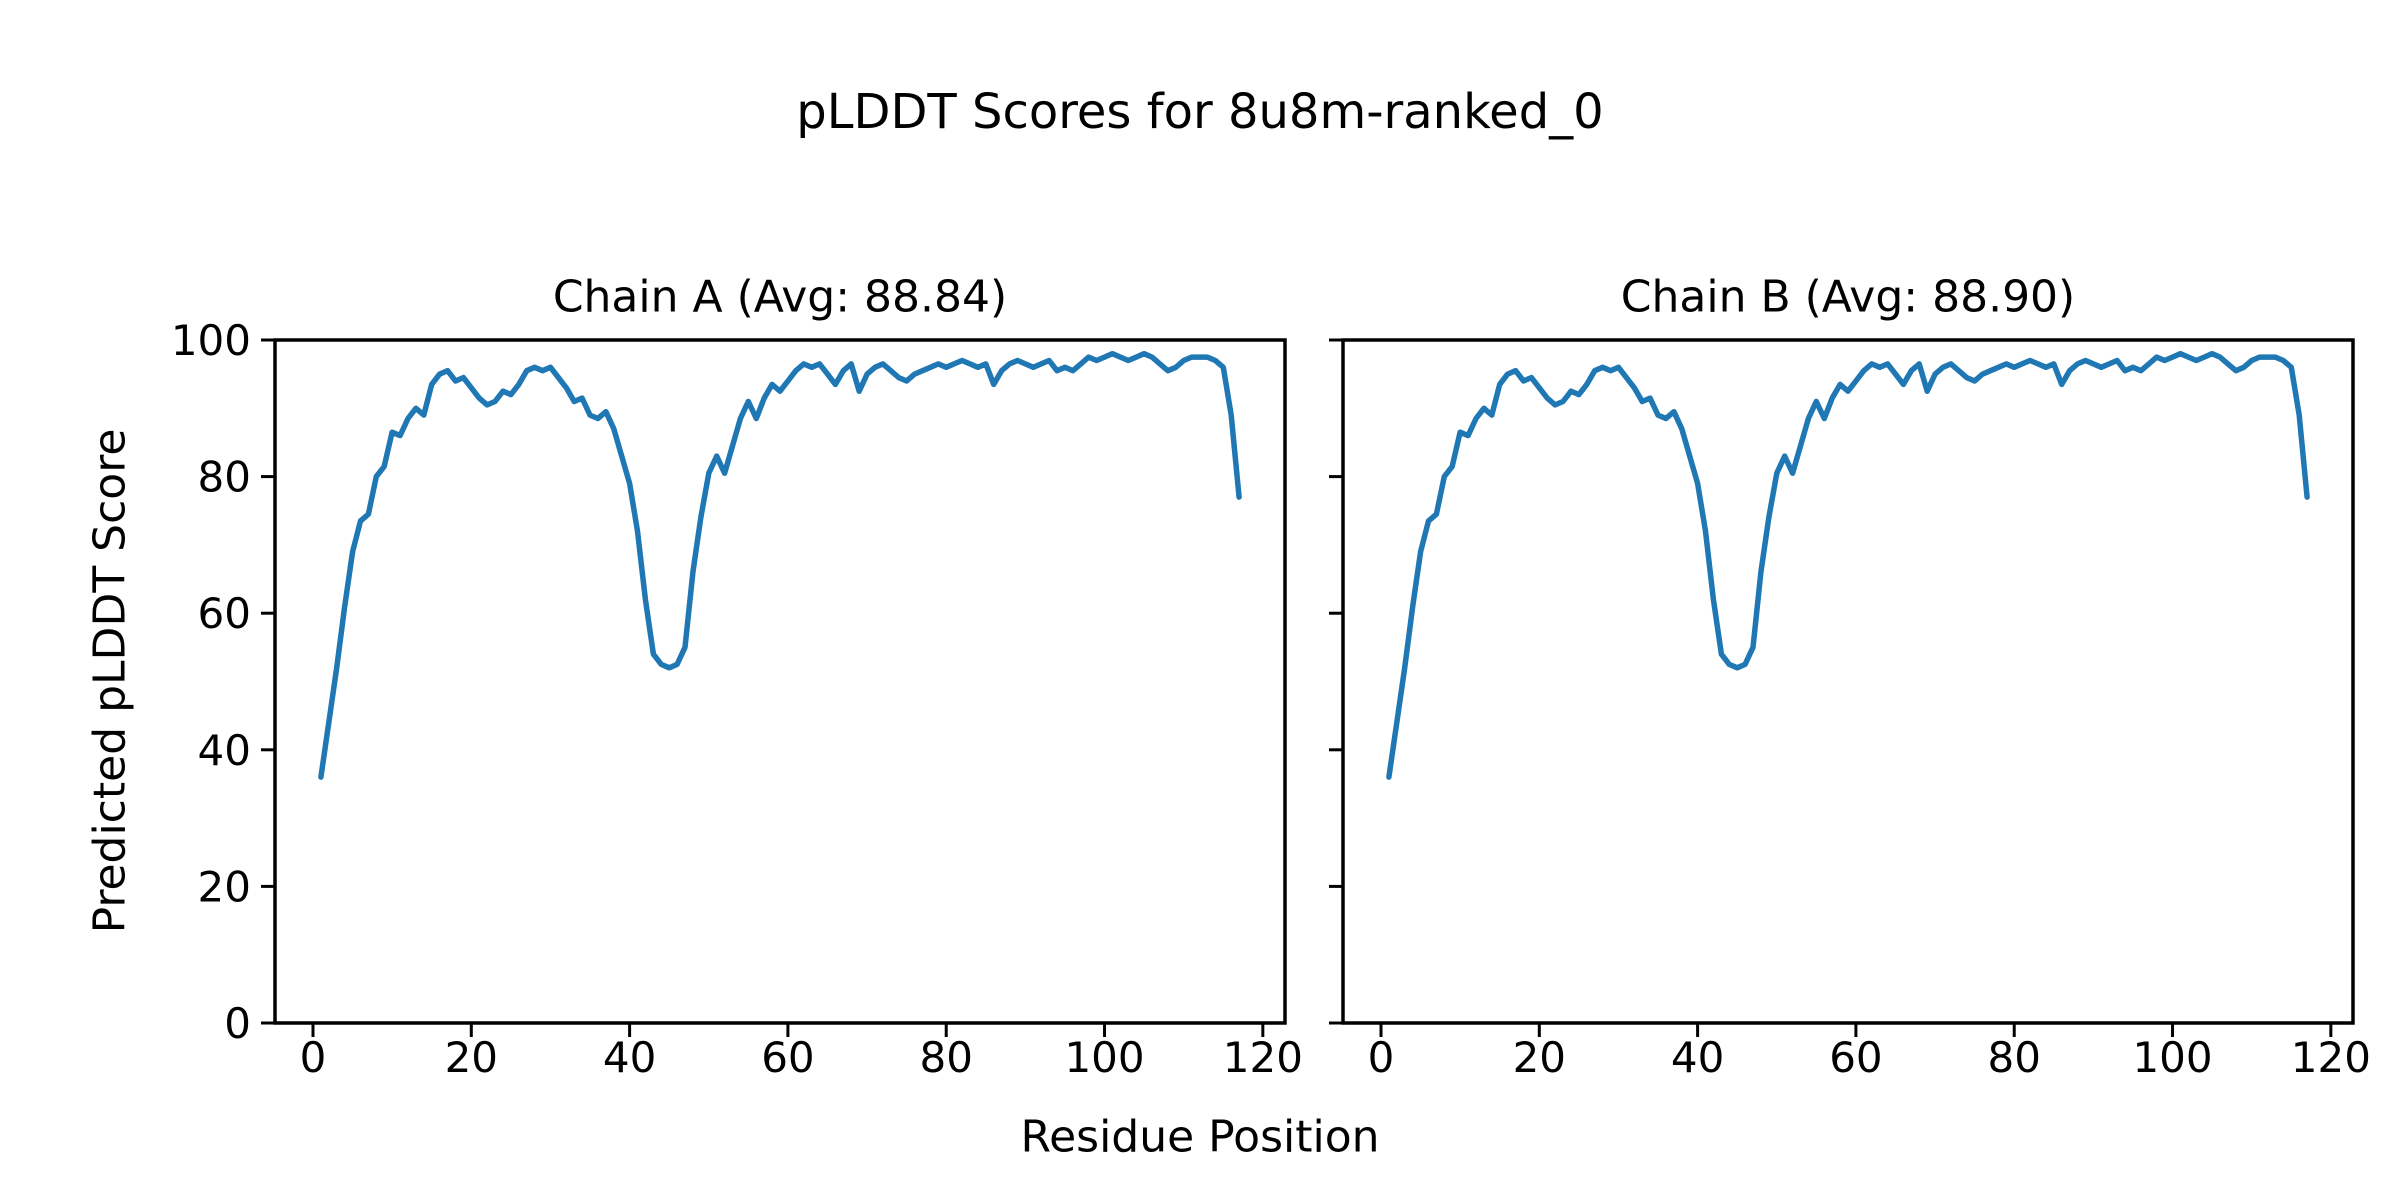 The height and width of the screenshot is (1200, 2400). I want to click on subplot-b-title: Chain B (Avg: 88.90), so click(1848, 297).